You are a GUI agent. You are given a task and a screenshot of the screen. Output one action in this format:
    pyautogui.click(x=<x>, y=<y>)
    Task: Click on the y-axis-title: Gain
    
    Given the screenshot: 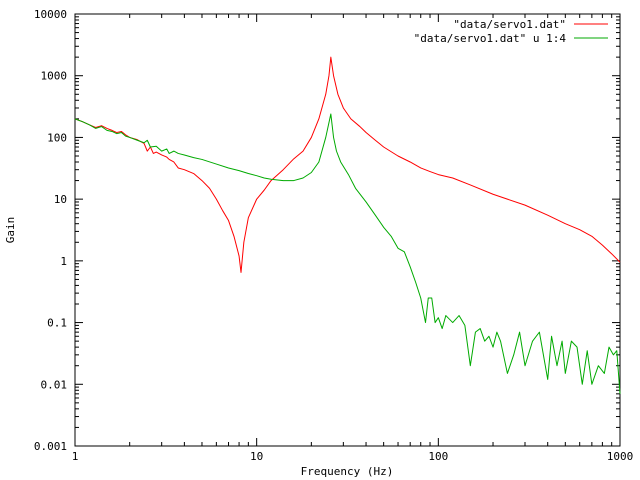 What is the action you would take?
    pyautogui.click(x=10, y=230)
    